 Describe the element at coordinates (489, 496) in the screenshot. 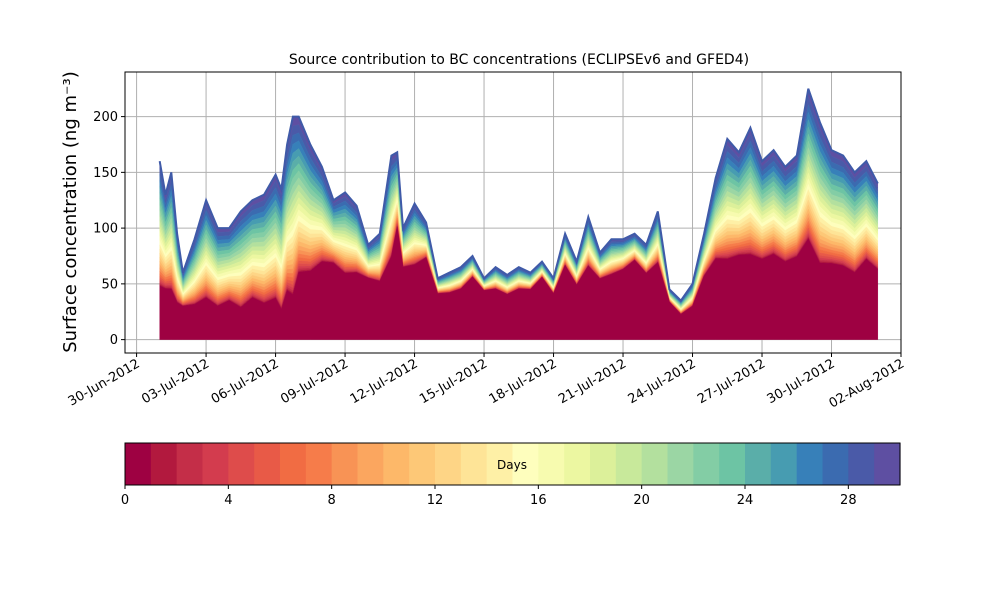

I see `colorbar-ticks: 0 4 8 12 16 20 24 28` at that location.